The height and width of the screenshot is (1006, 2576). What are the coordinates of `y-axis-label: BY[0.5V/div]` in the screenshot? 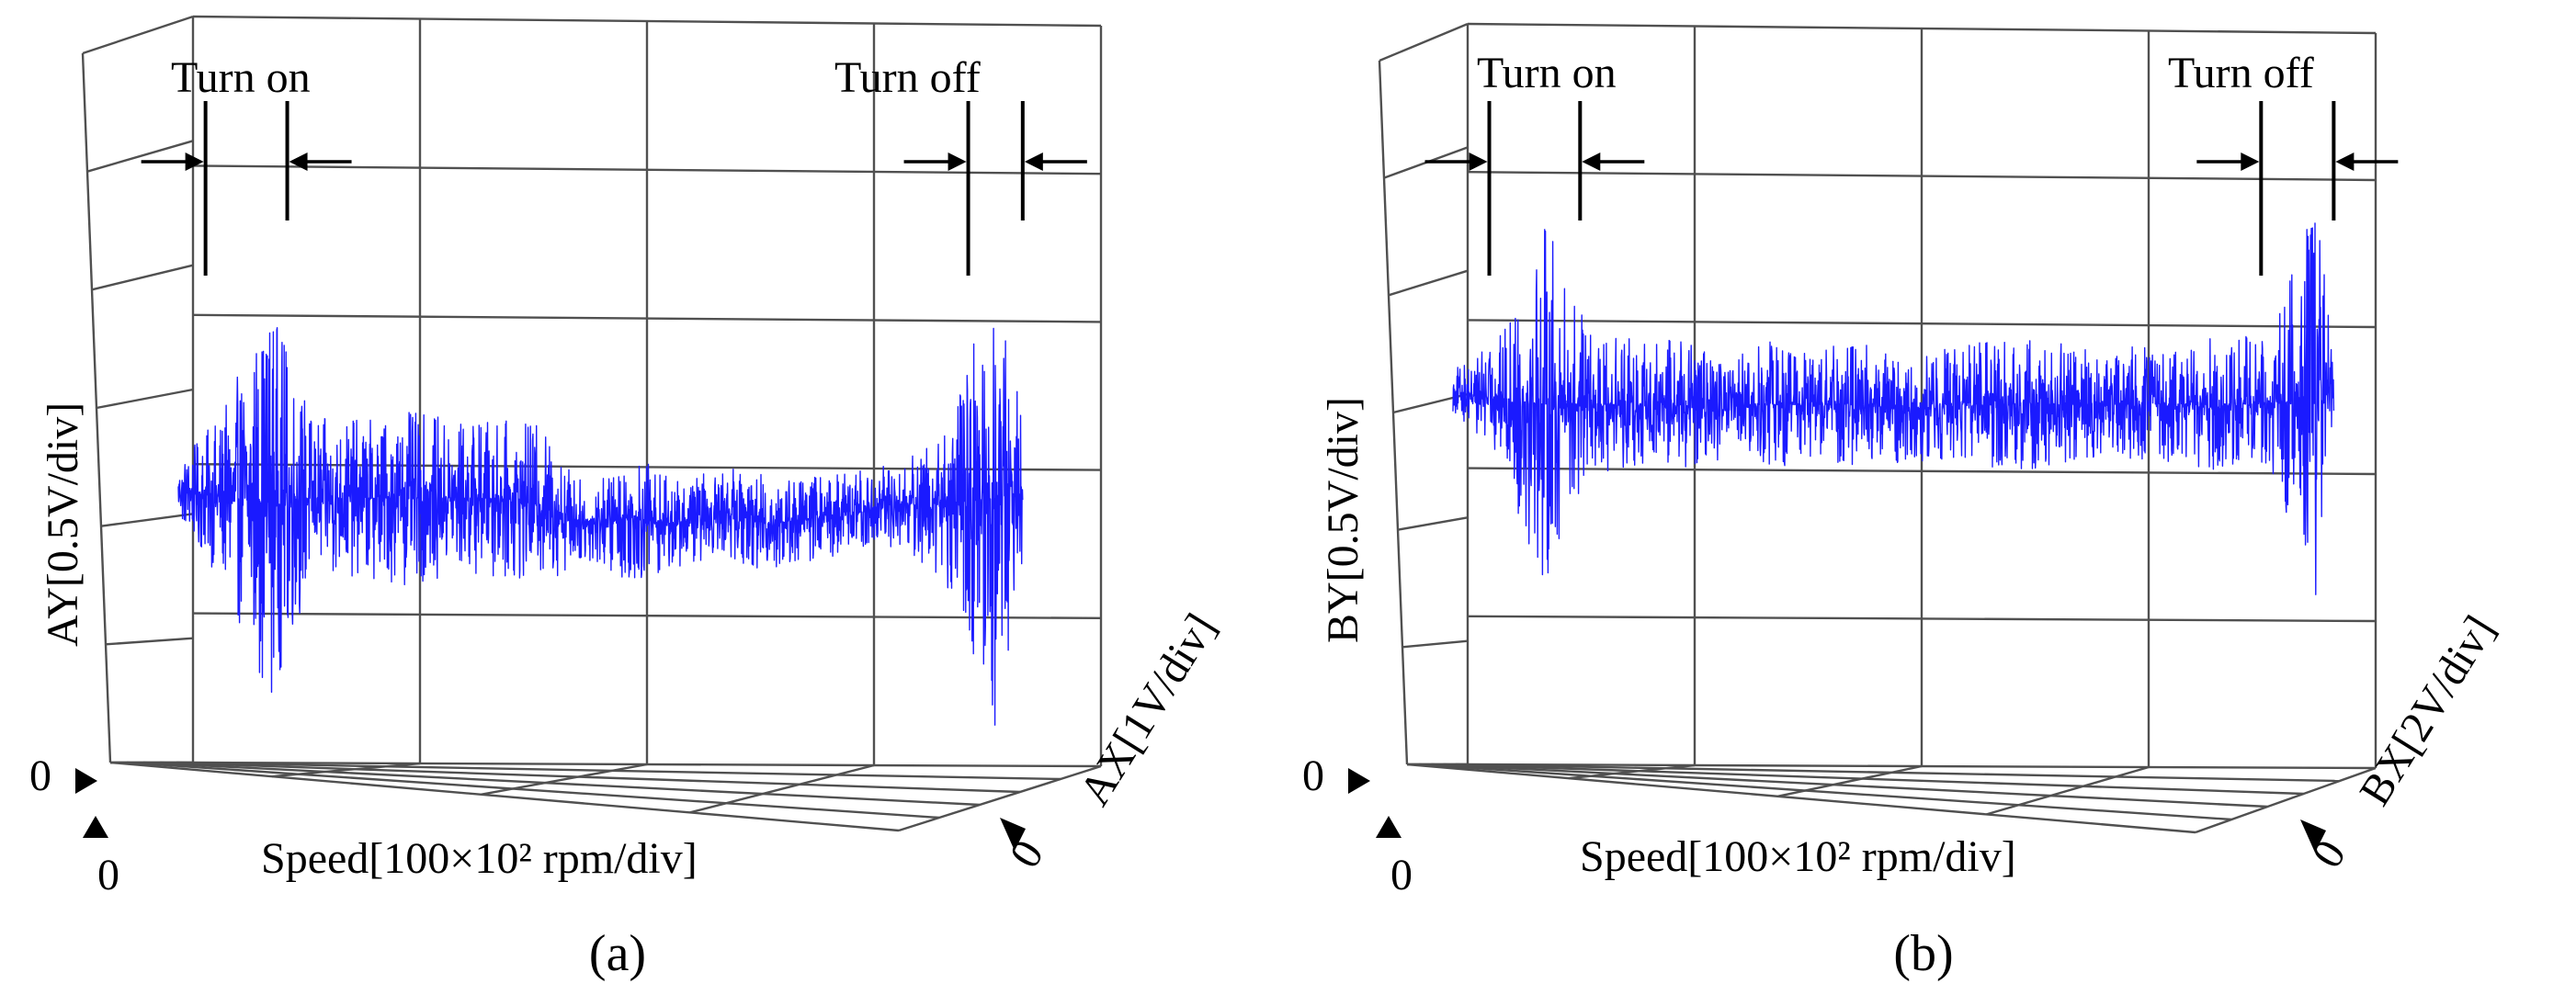 It's located at (1343, 520).